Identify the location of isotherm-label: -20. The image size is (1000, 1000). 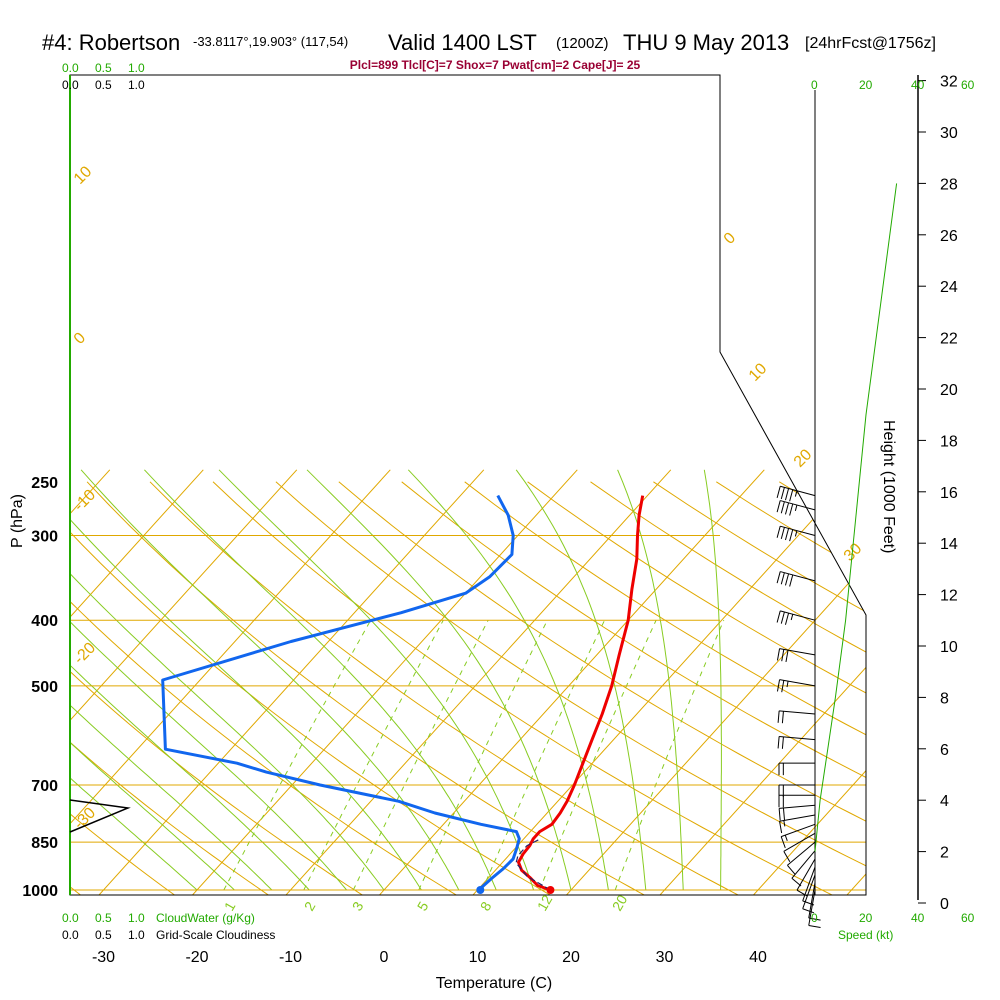
(85, 653).